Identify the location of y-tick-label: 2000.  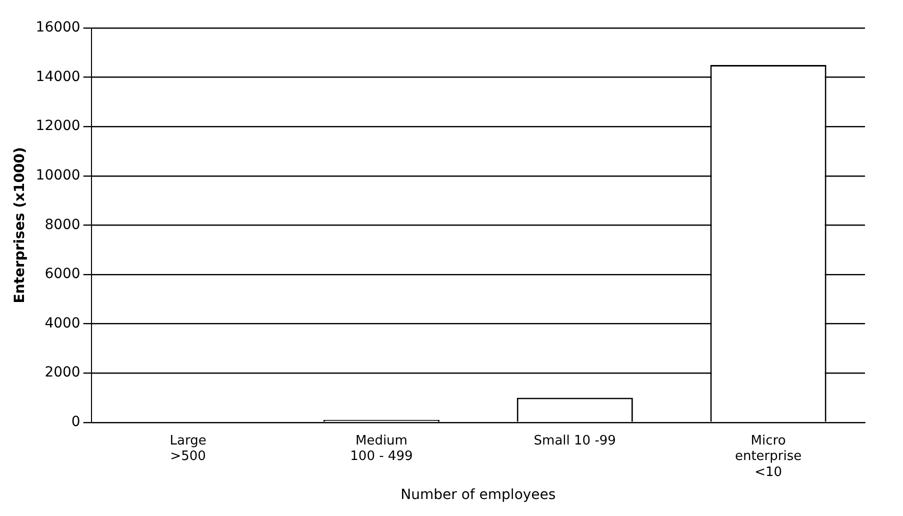
(62, 372).